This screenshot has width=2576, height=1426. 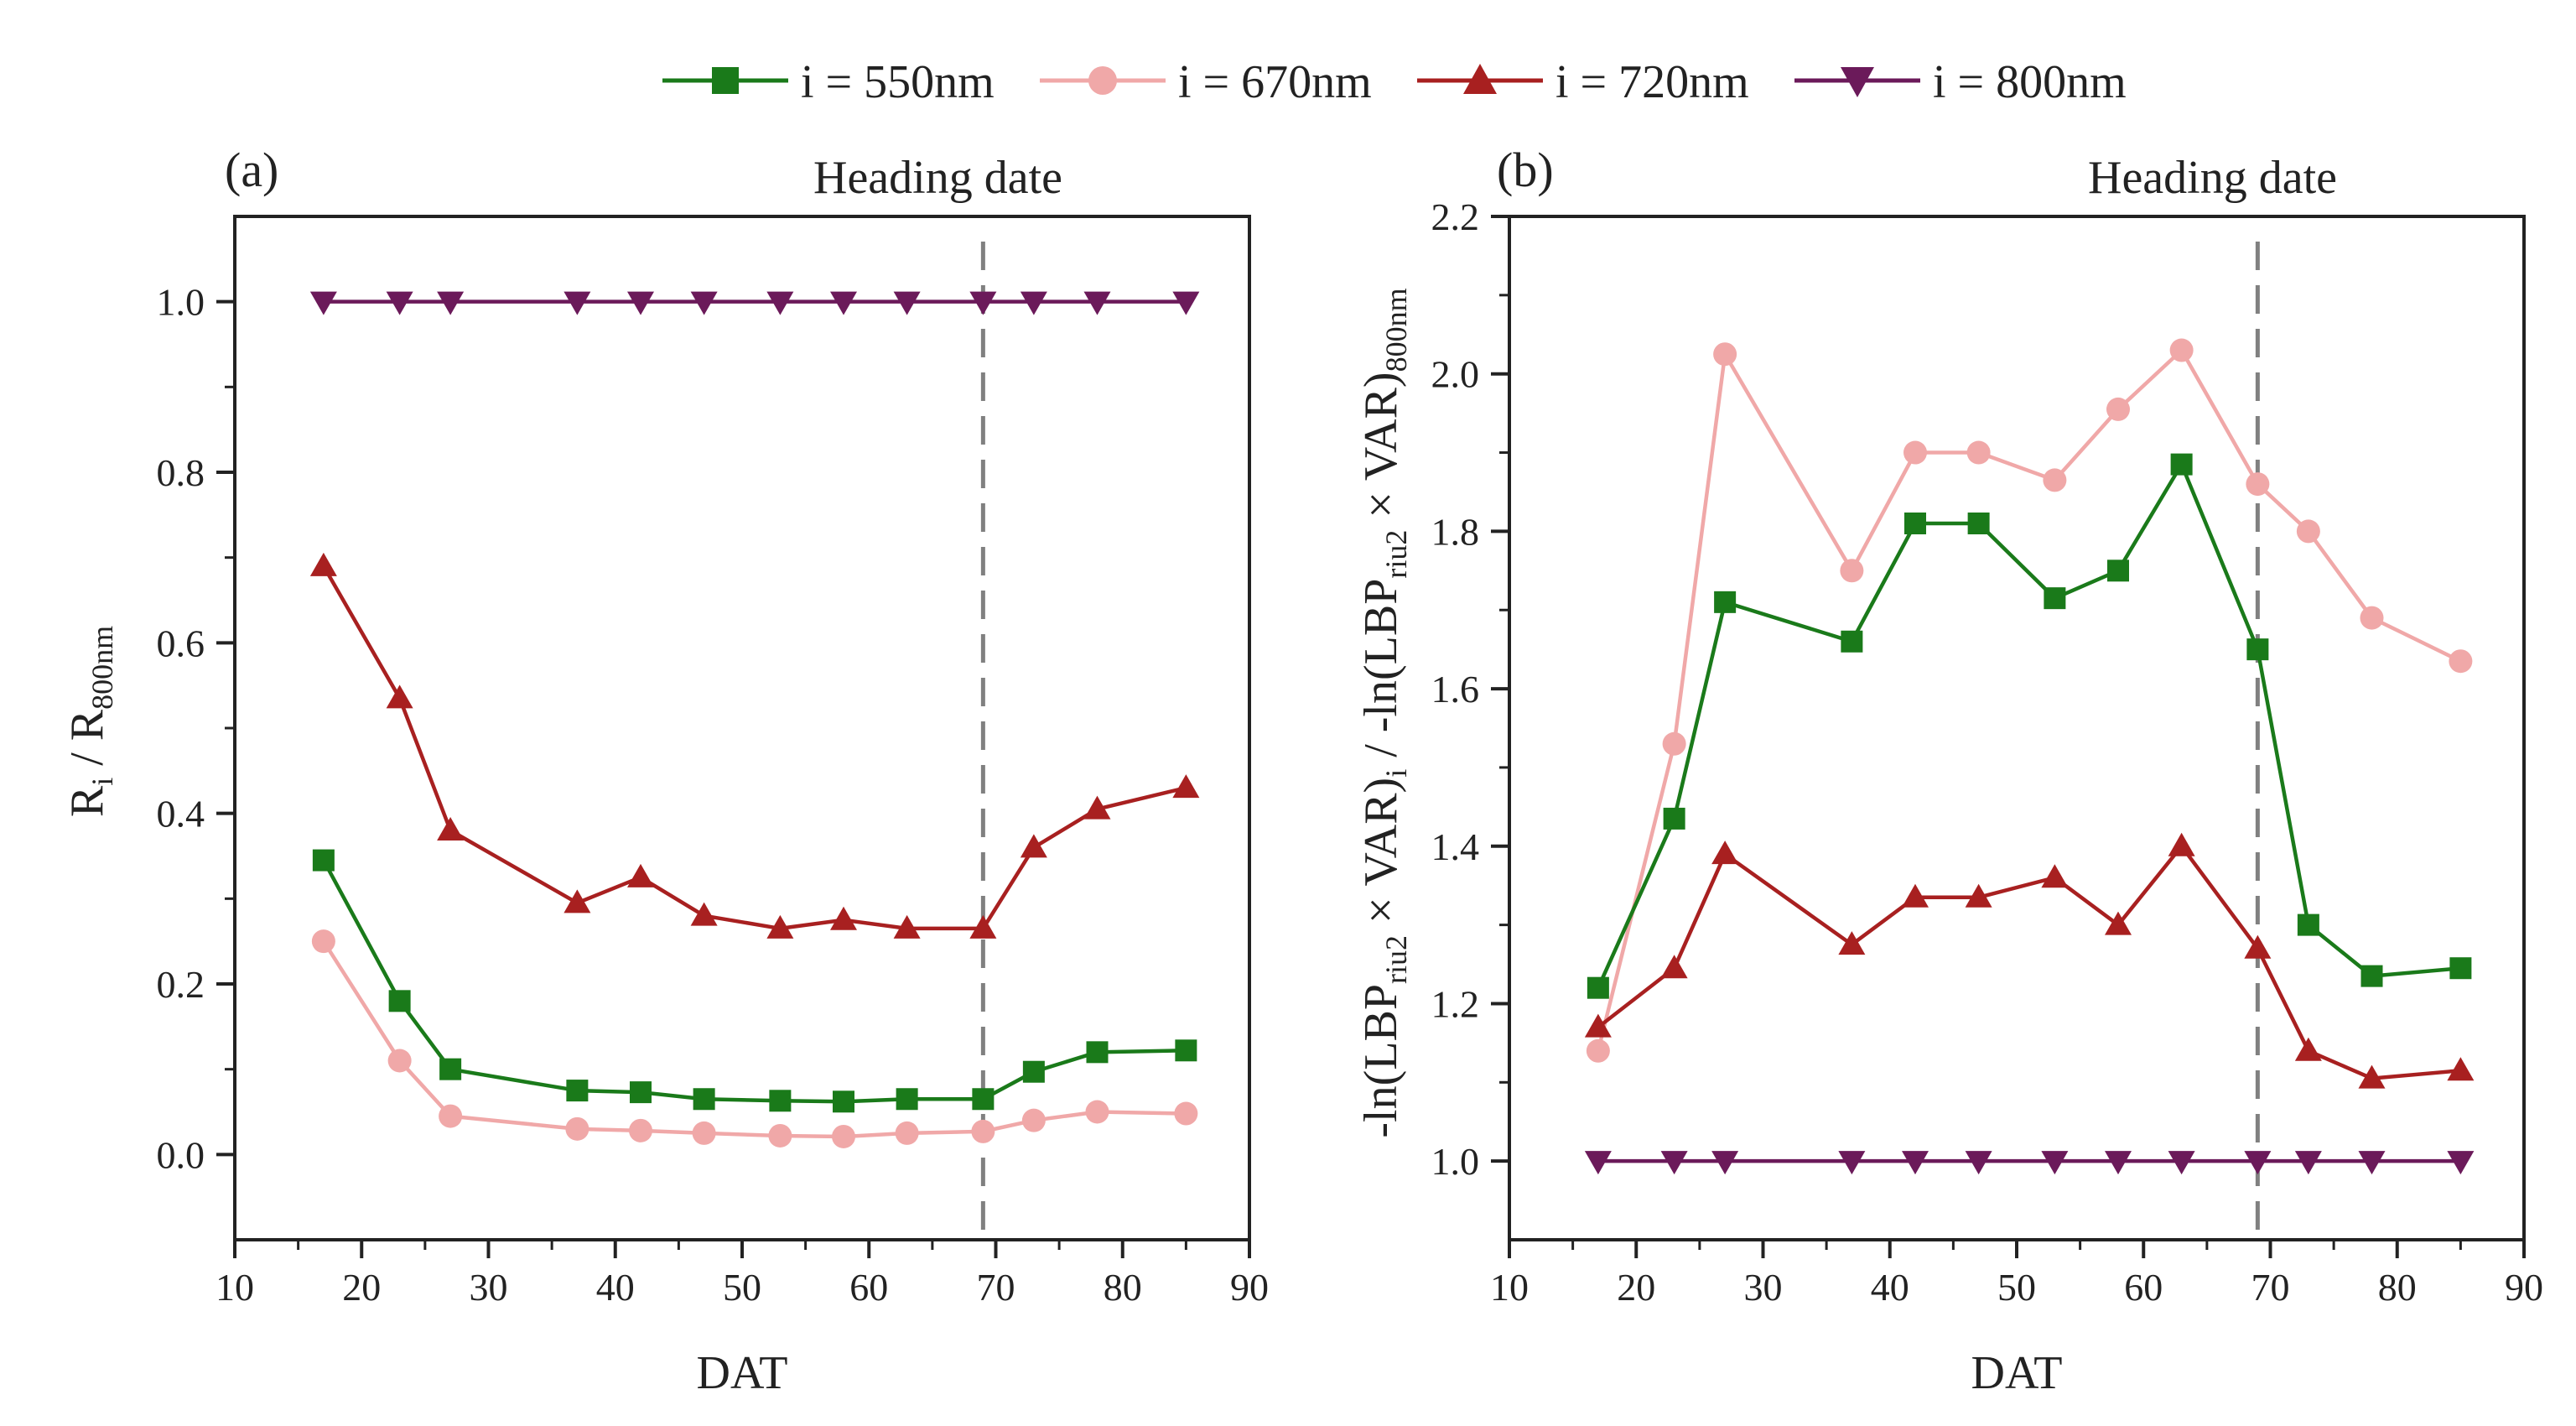 What do you see at coordinates (1455, 847) in the screenshot?
I see `panel-b-y-tick-label: 1.4` at bounding box center [1455, 847].